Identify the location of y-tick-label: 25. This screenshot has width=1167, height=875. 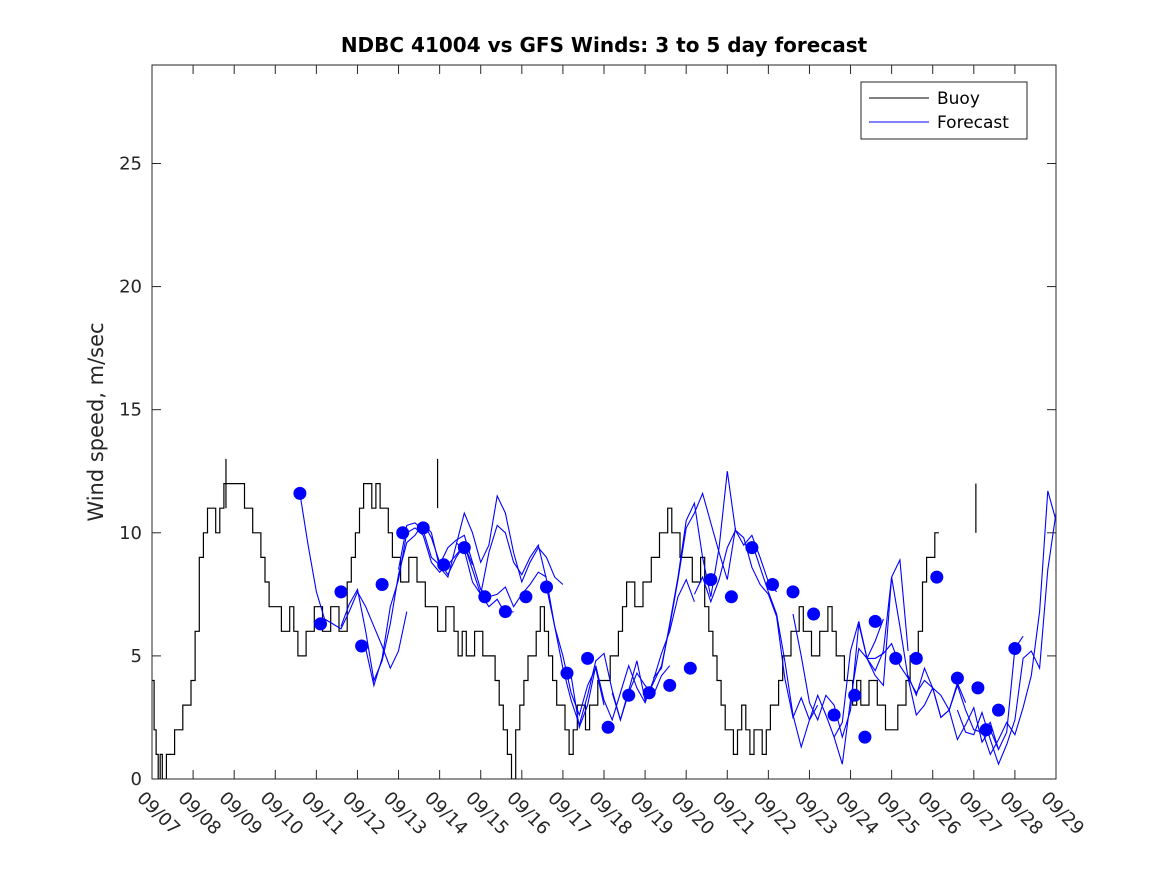
(130, 163).